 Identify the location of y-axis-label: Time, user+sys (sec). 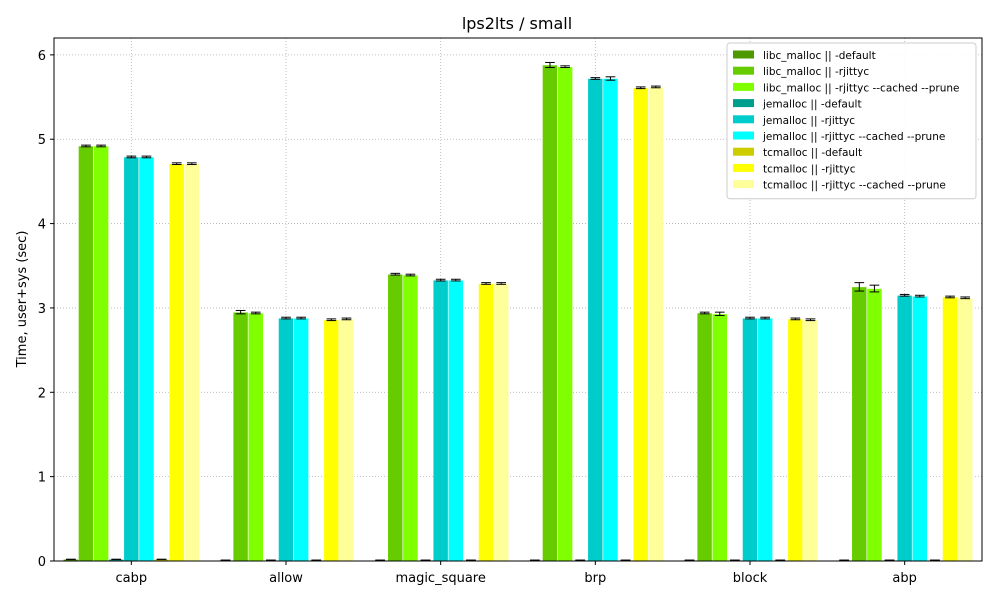
(22, 300).